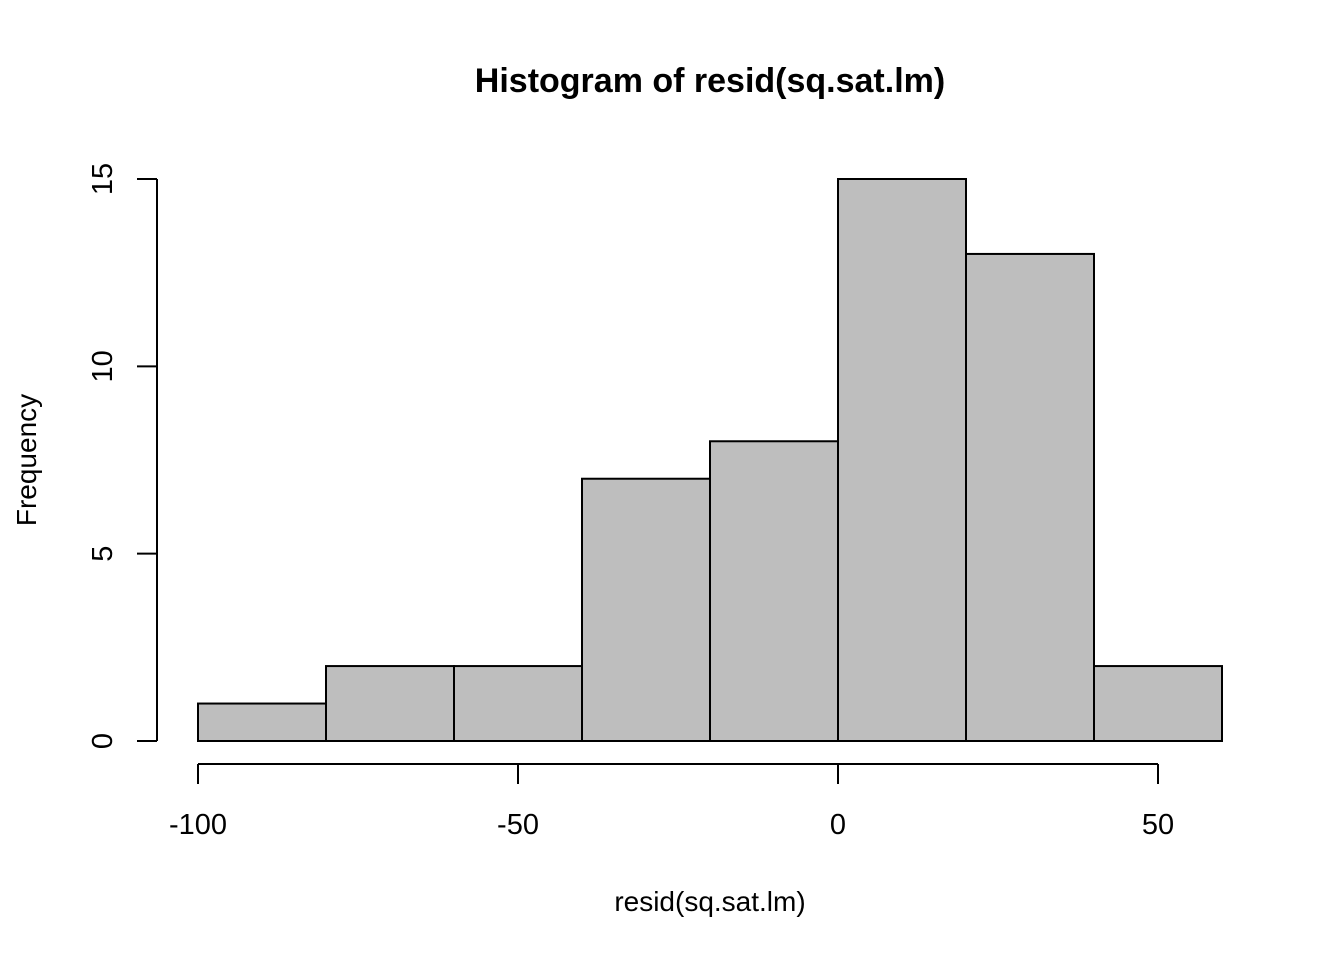 The image size is (1344, 960). Describe the element at coordinates (103, 741) in the screenshot. I see `y-tick-label: 0` at that location.